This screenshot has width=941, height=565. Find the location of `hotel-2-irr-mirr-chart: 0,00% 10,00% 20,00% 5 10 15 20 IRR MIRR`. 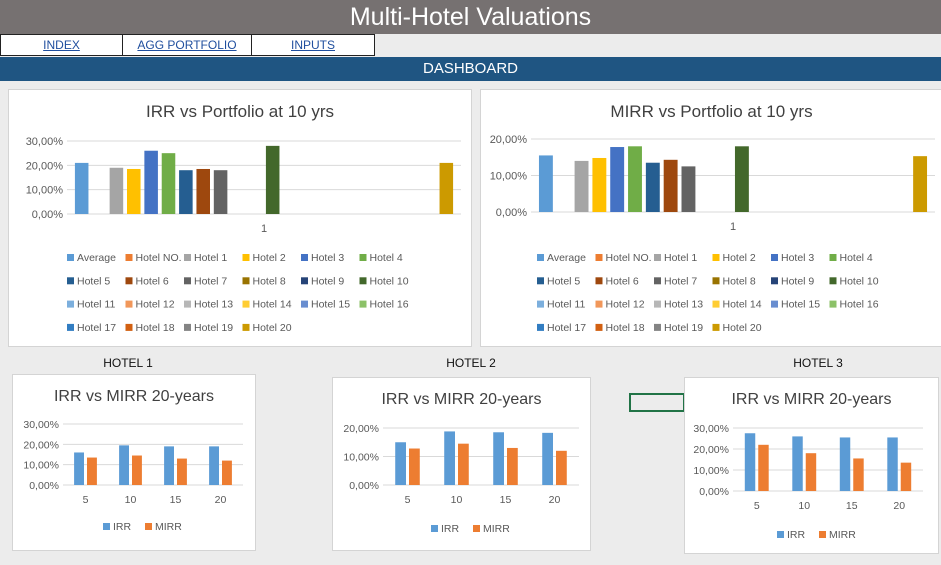

hotel-2-irr-mirr-chart: 0,00% 10,00% 20,00% 5 10 15 20 IRR MIRR is located at coordinates (461, 479).